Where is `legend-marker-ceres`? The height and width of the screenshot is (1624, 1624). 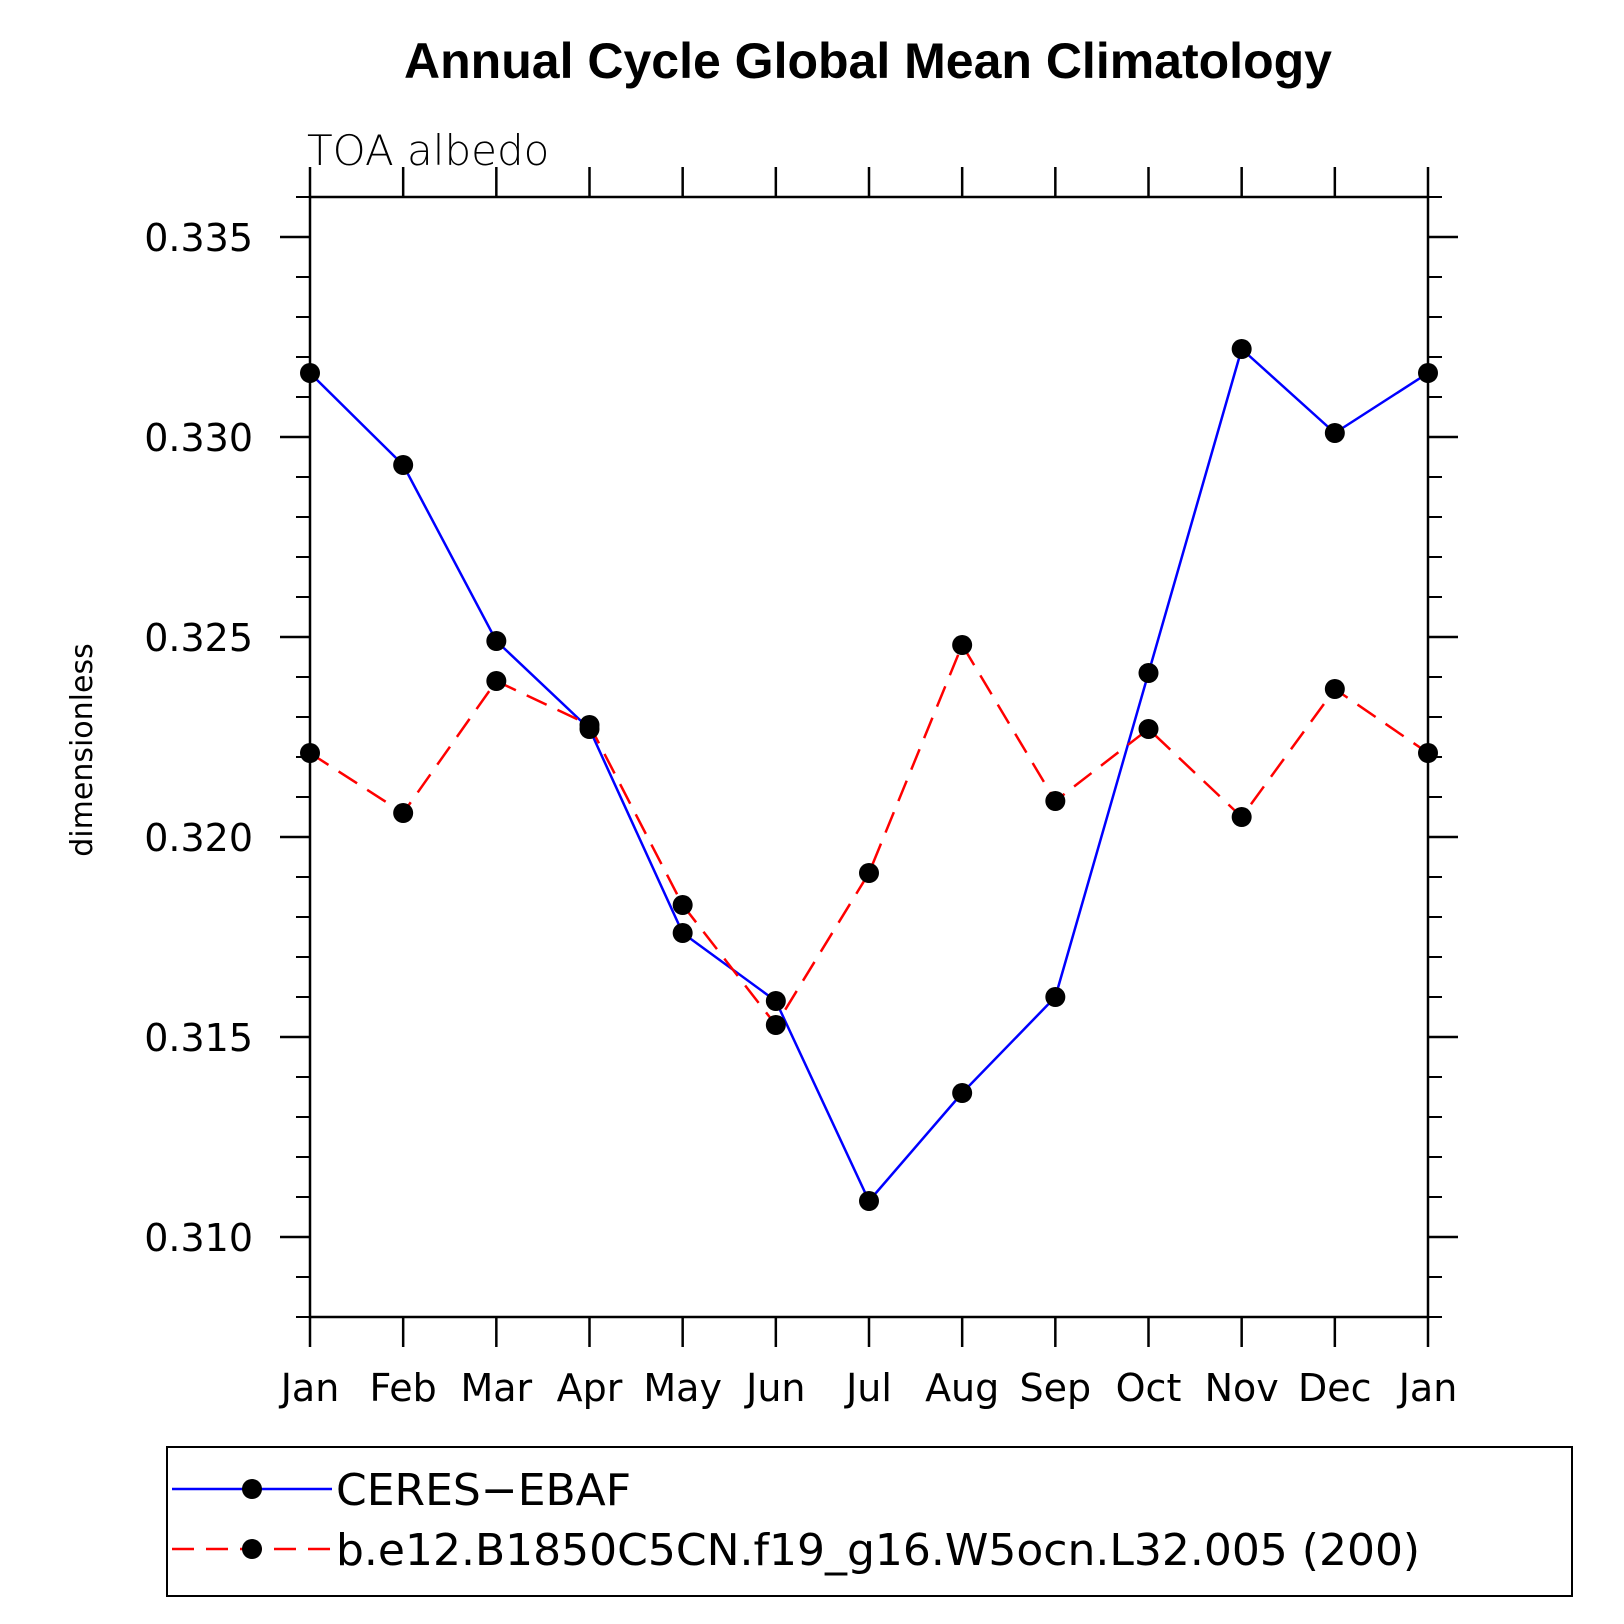
legend-marker-ceres is located at coordinates (252, 1489).